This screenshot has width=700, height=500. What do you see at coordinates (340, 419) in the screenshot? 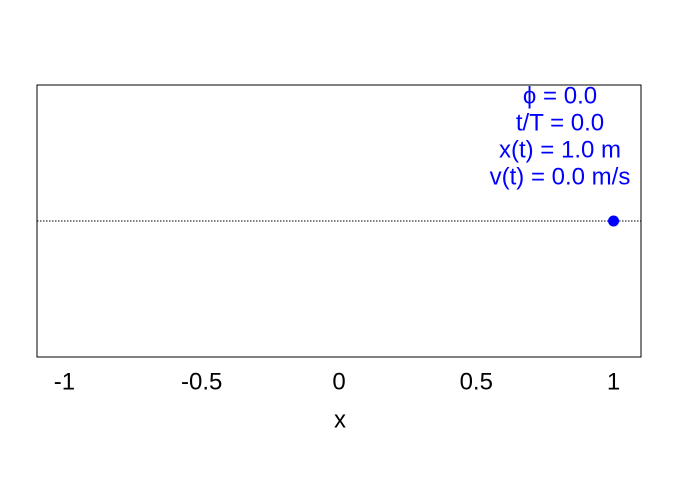
I see `x-axis-label: x` at bounding box center [340, 419].